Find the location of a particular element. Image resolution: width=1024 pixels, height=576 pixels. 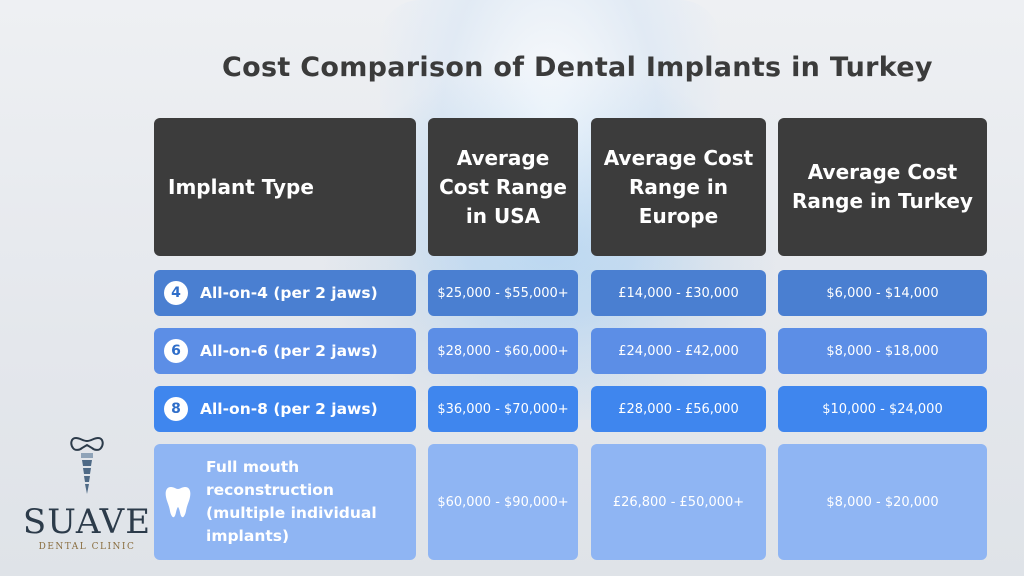

number-badge: 6 is located at coordinates (176, 351).